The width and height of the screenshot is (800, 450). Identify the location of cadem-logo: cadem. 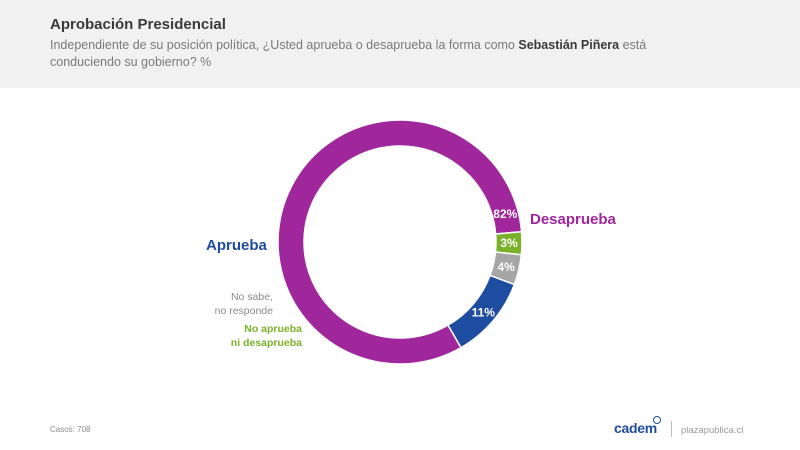
(635, 428).